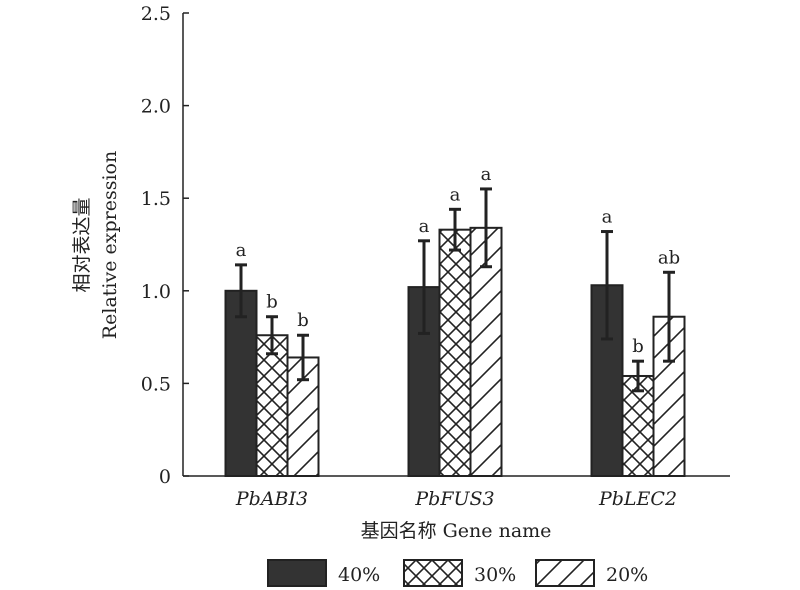  I want to click on y-tick-label: 2.0, so click(156, 107).